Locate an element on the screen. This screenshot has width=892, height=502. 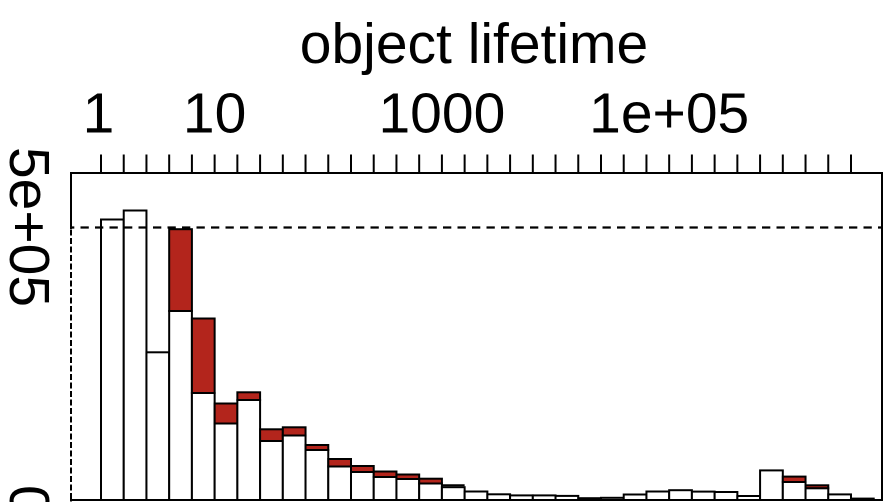
svg-text: 1000 is located at coordinates (441, 114).